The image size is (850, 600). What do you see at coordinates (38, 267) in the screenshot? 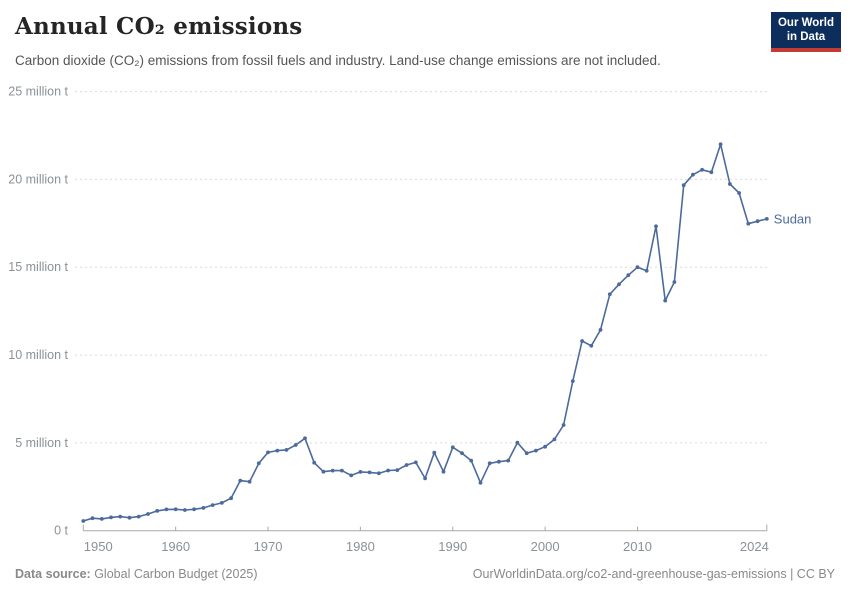
I see `y-tick-label: 15 million t` at bounding box center [38, 267].